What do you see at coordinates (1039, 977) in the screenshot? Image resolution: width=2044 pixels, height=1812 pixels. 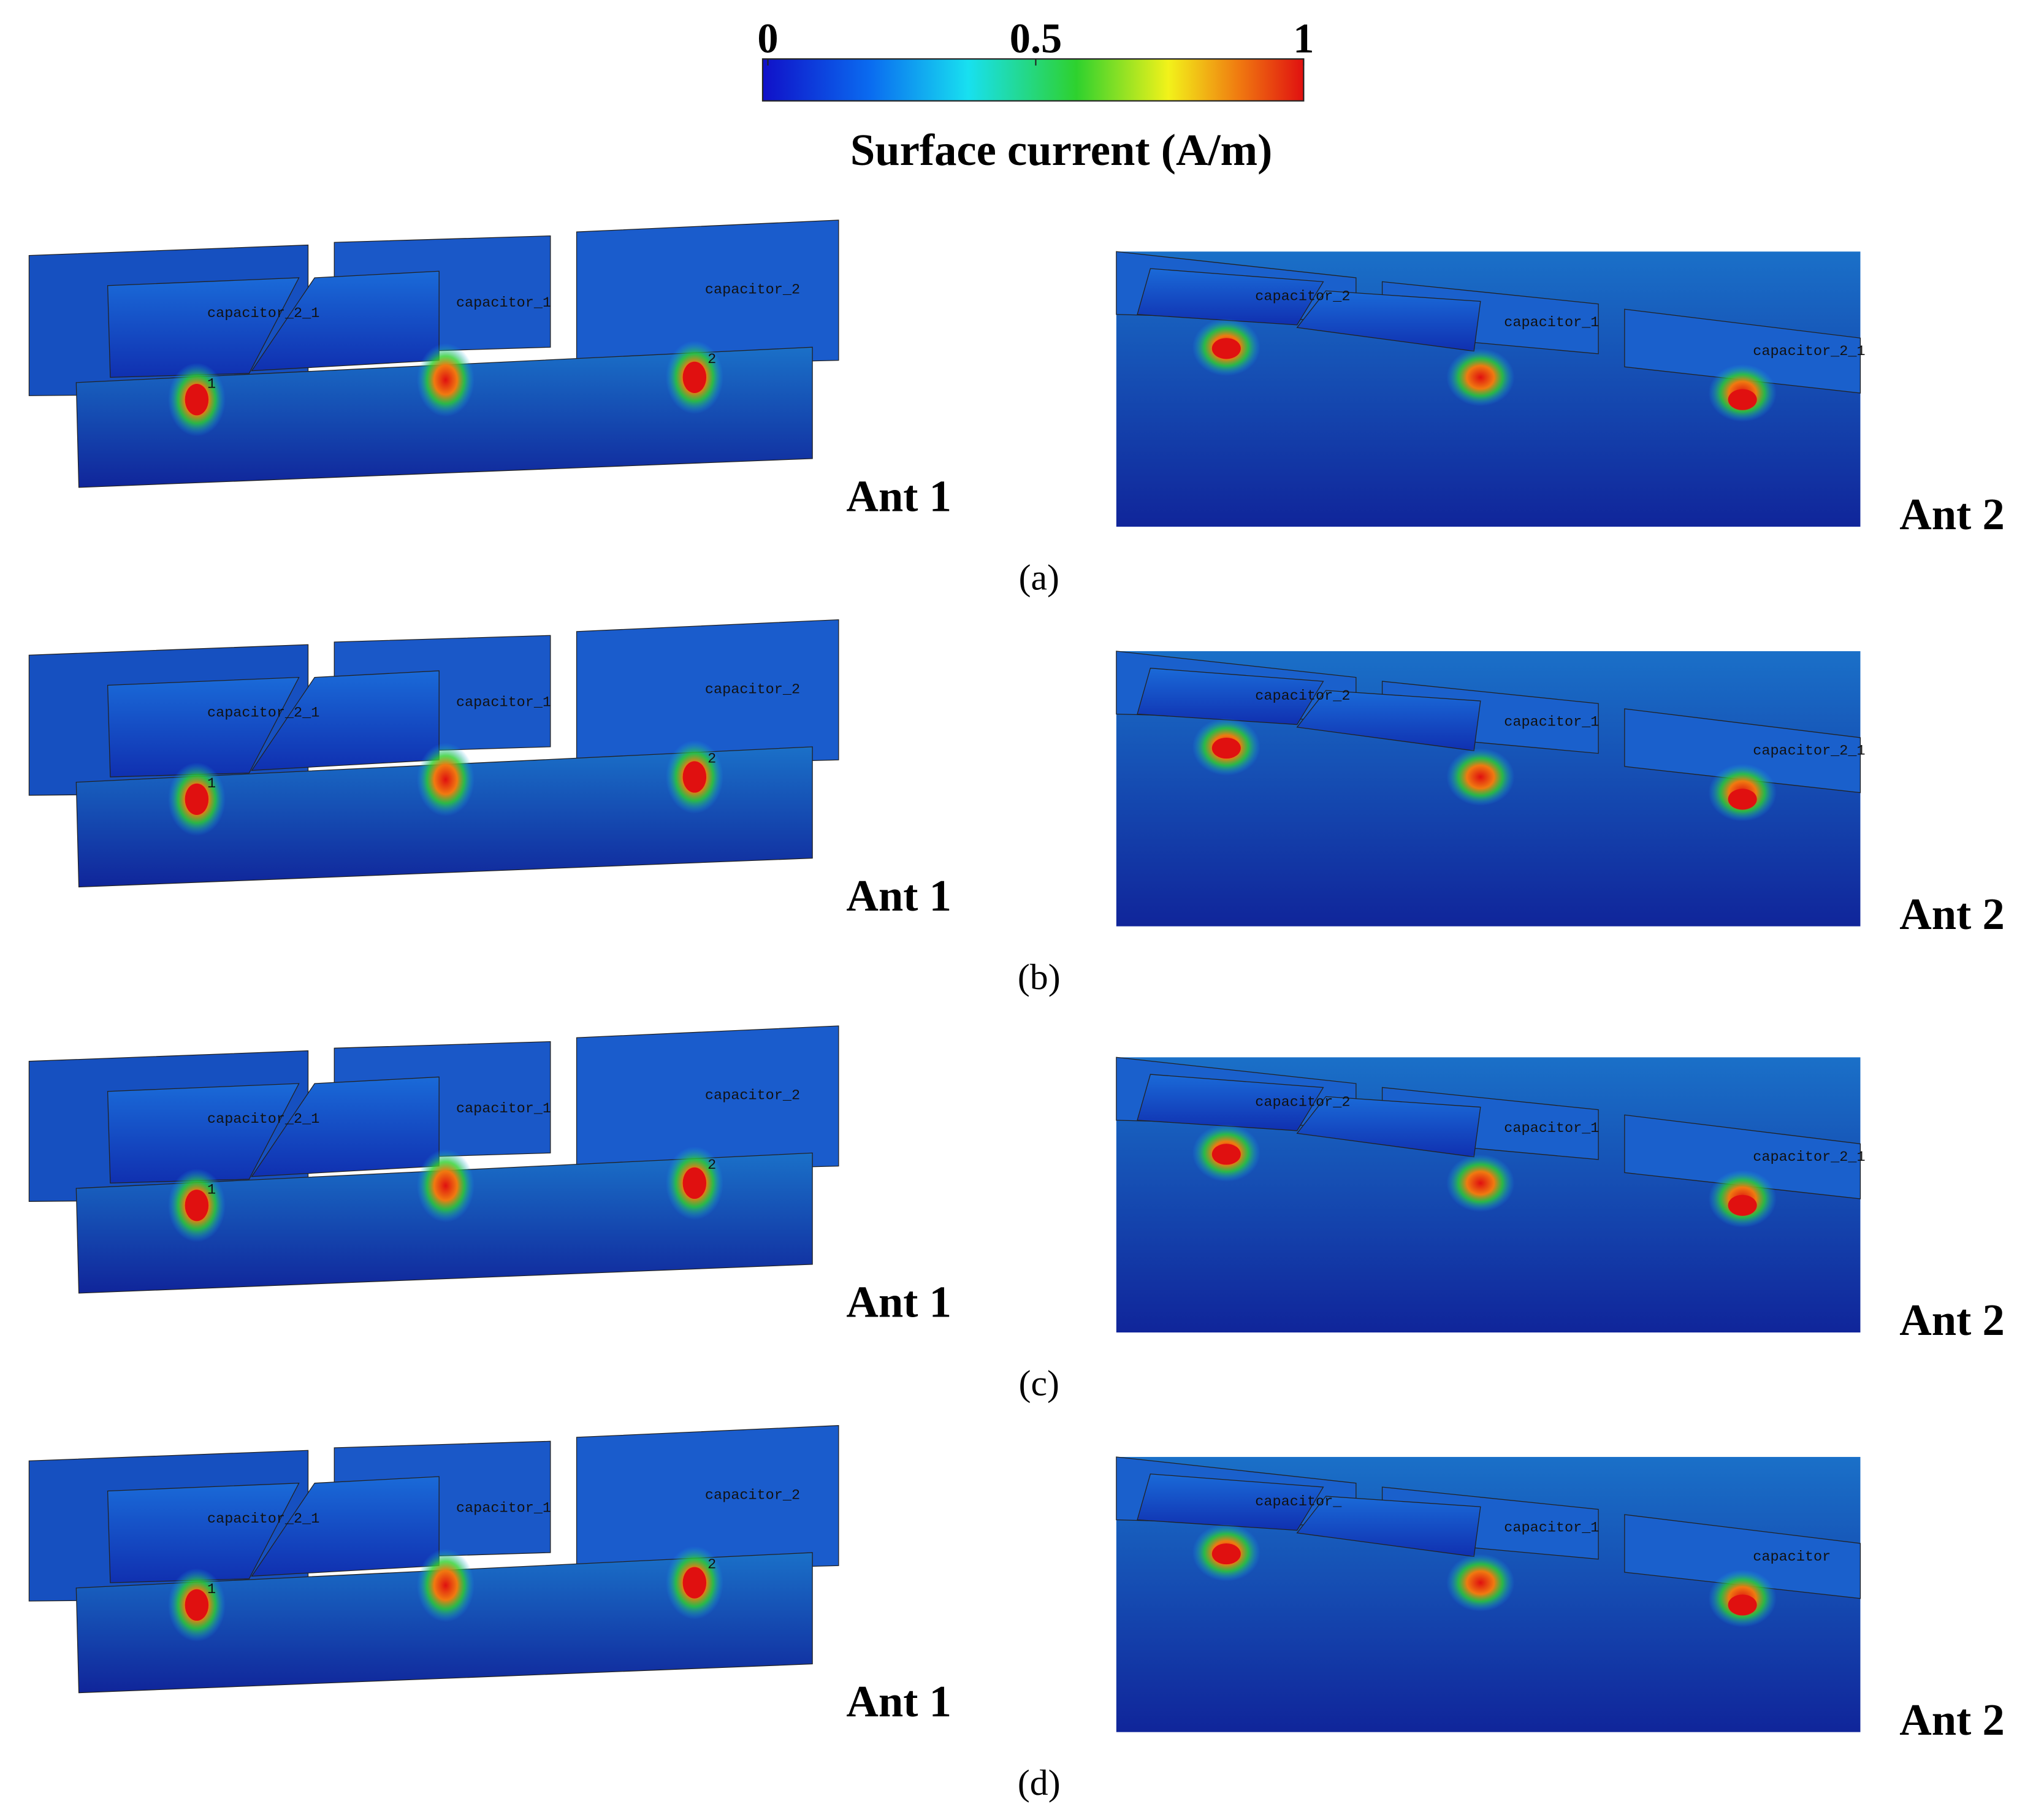 I see `subfigure-label: (b)` at bounding box center [1039, 977].